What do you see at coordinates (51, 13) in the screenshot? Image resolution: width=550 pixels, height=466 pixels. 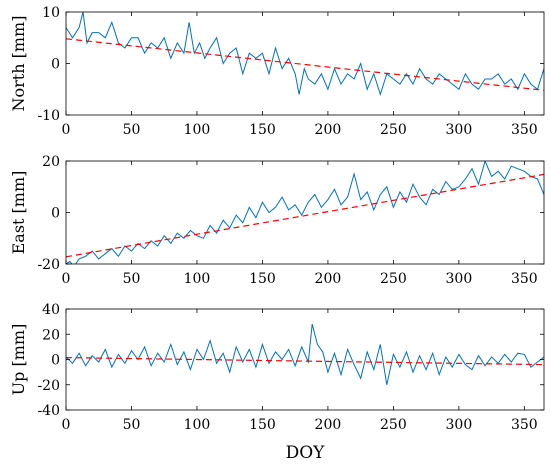 I see `north-y-tick-label: 10` at bounding box center [51, 13].